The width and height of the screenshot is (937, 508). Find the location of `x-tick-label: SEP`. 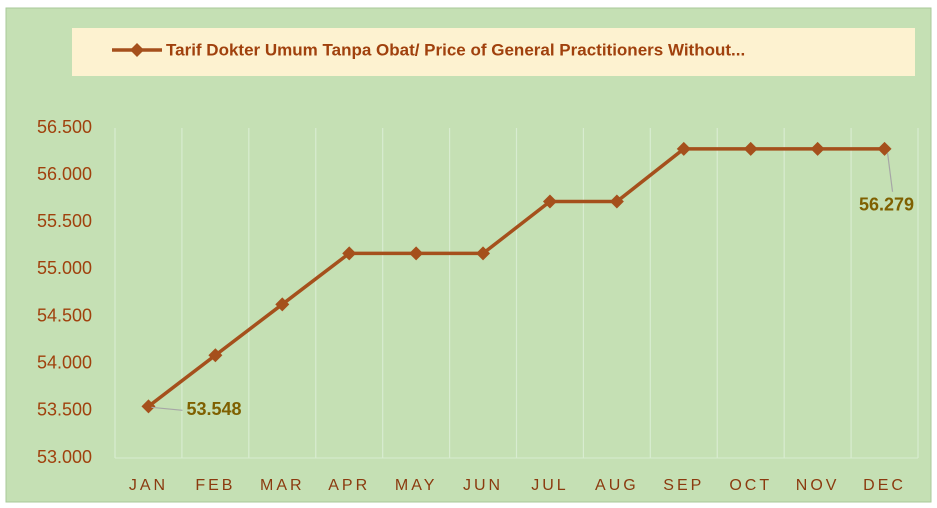

x-tick-label: SEP is located at coordinates (683, 485).